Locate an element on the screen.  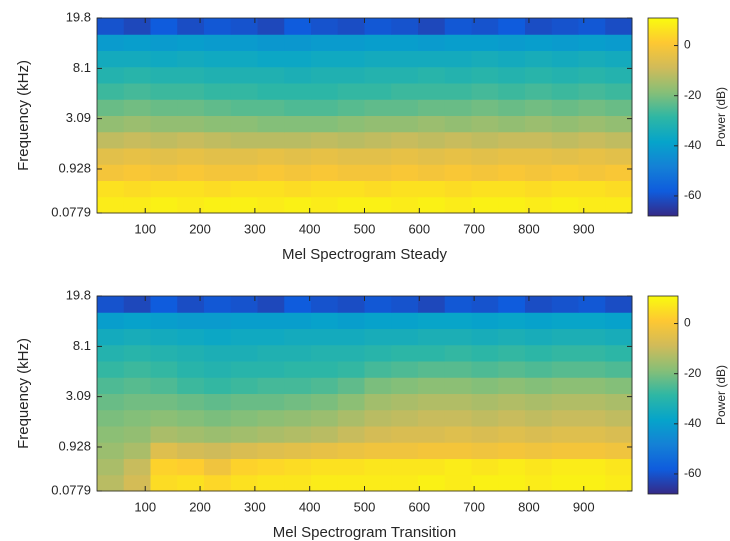
y-tick-label: 0.0779 is located at coordinates (71, 211).